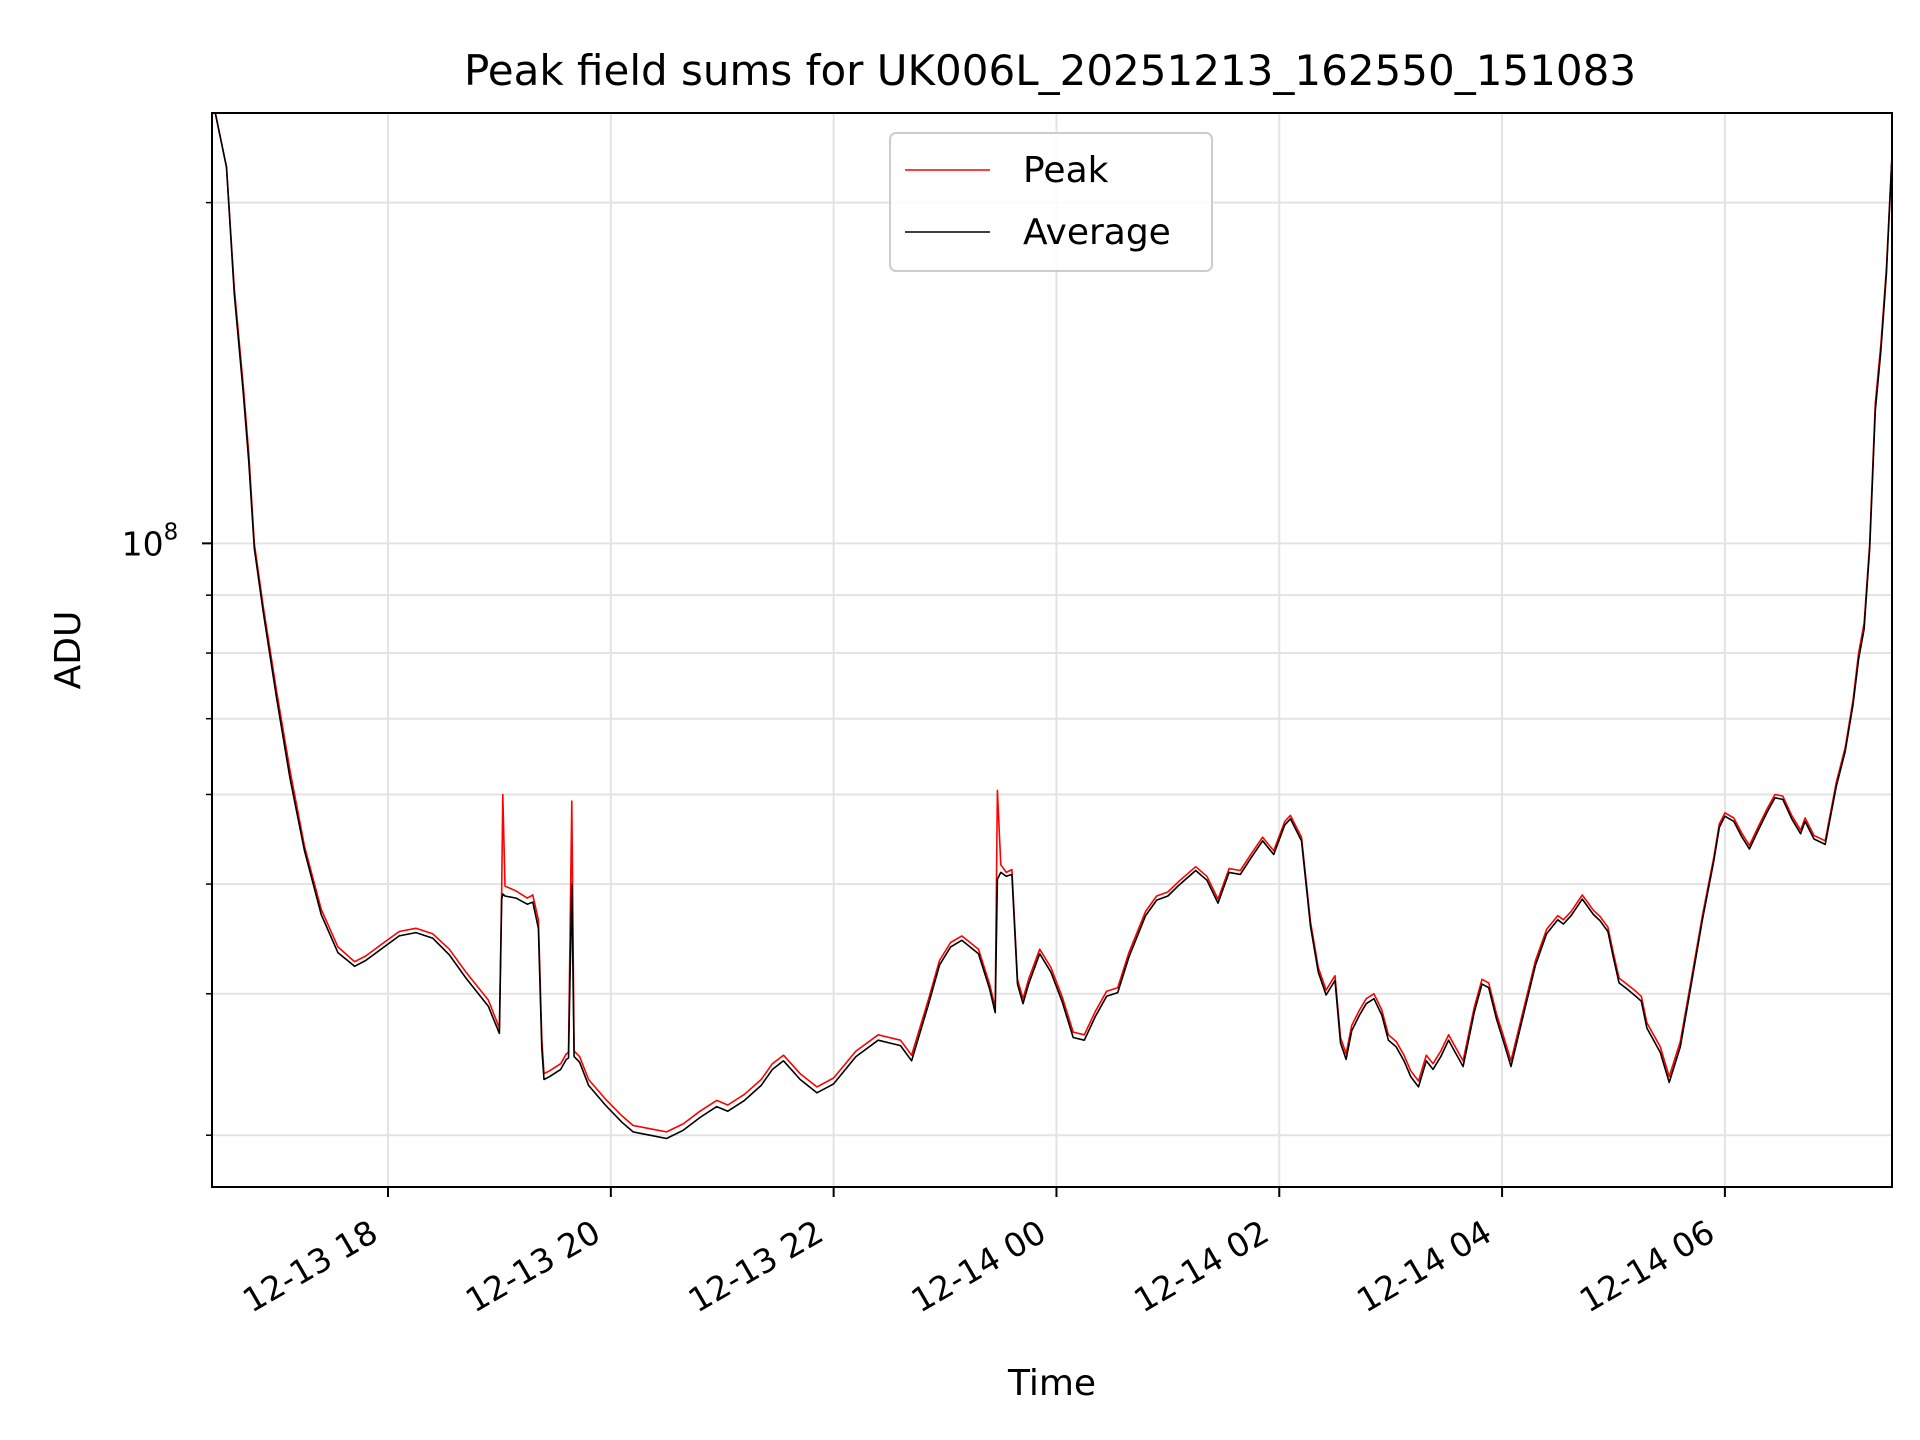 This screenshot has height=1440, width=1920. I want to click on x-tick-label: 12-14 06, so click(1647, 1266).